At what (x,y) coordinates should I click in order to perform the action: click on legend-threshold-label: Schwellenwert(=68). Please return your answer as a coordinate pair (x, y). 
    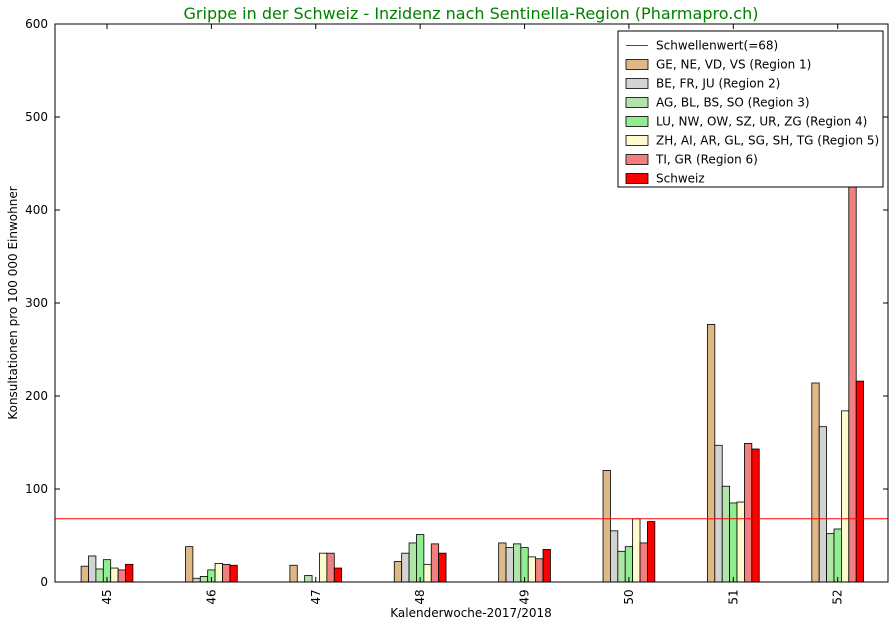
    Looking at the image, I should click on (717, 46).